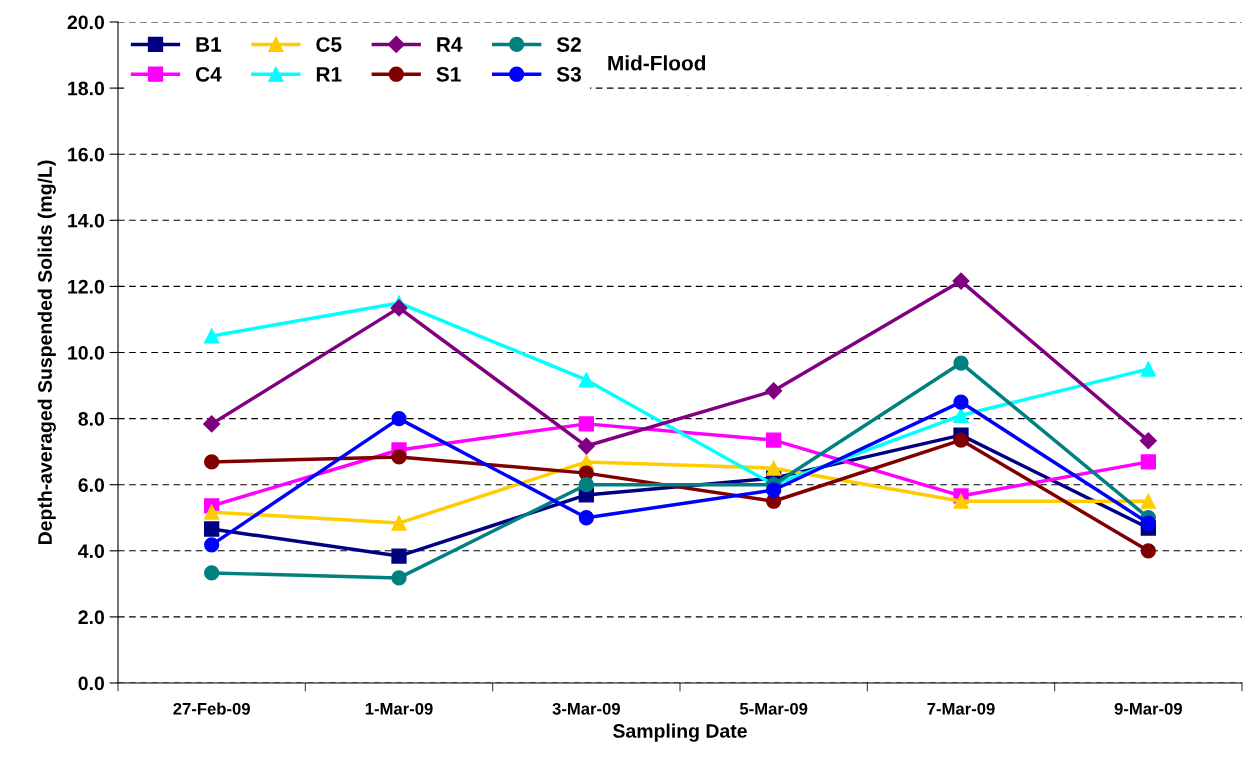 The image size is (1246, 761). What do you see at coordinates (91, 617) in the screenshot?
I see `y-tick-label: 2.0` at bounding box center [91, 617].